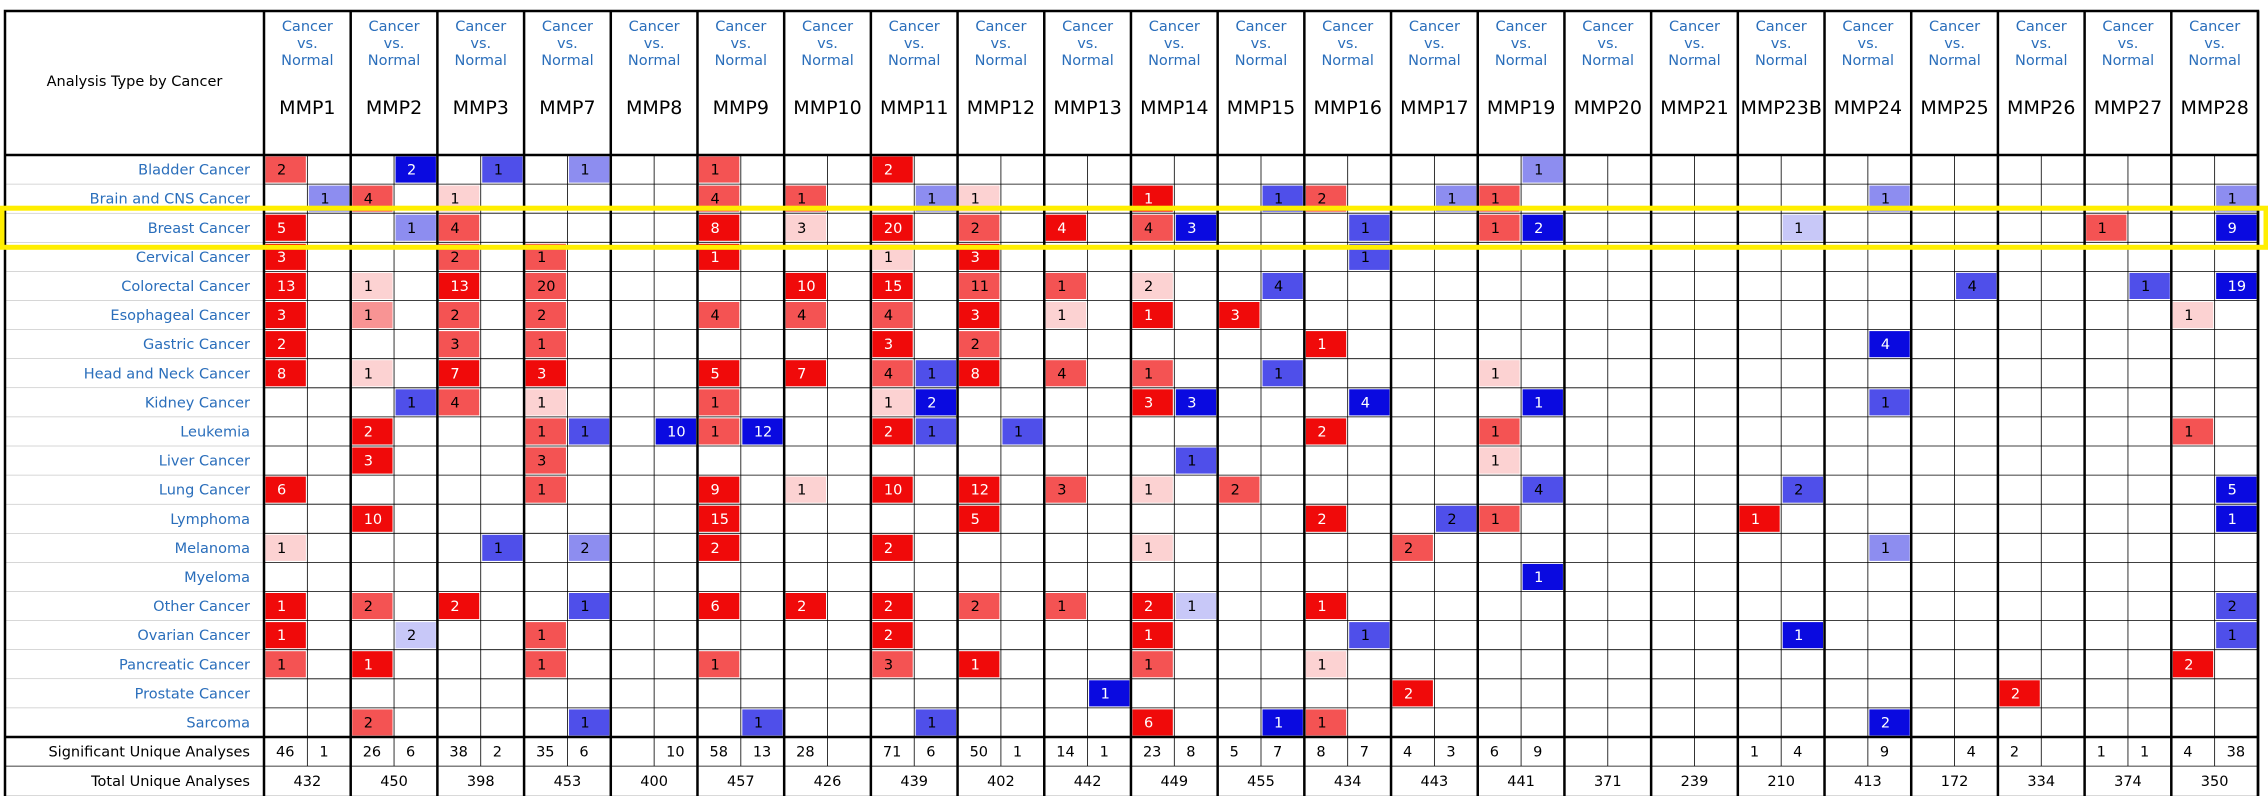 The image size is (2268, 796). I want to click on cell-value: 9, so click(714, 491).